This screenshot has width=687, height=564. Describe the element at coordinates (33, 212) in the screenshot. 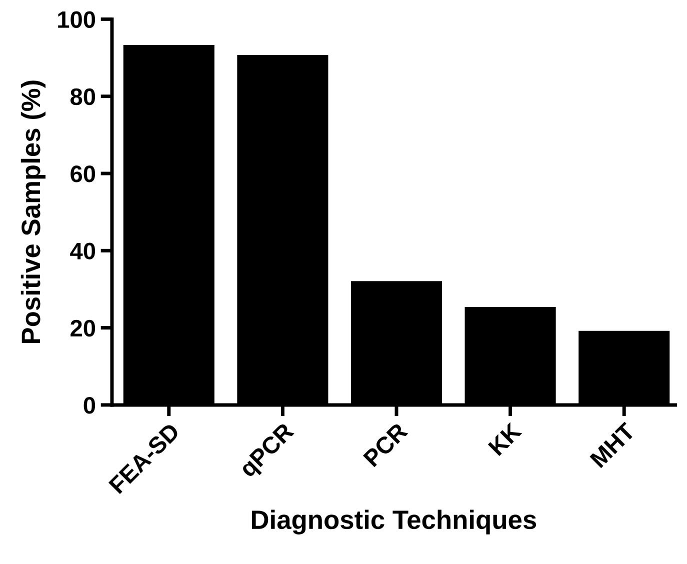

I see `y-axis-title: Positive Samples (%)` at that location.